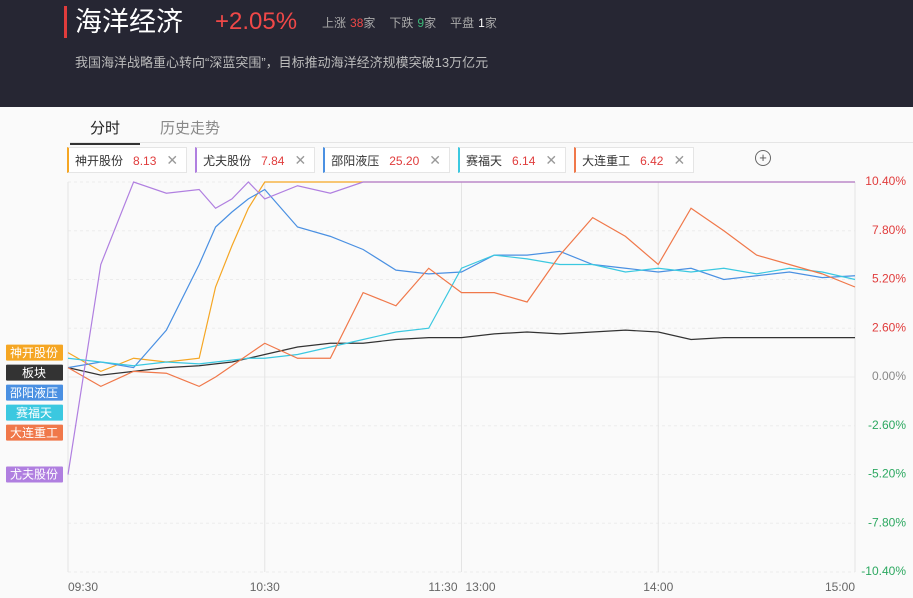  Describe the element at coordinates (123, 22) in the screenshot. I see `title: 海洋经济` at that location.